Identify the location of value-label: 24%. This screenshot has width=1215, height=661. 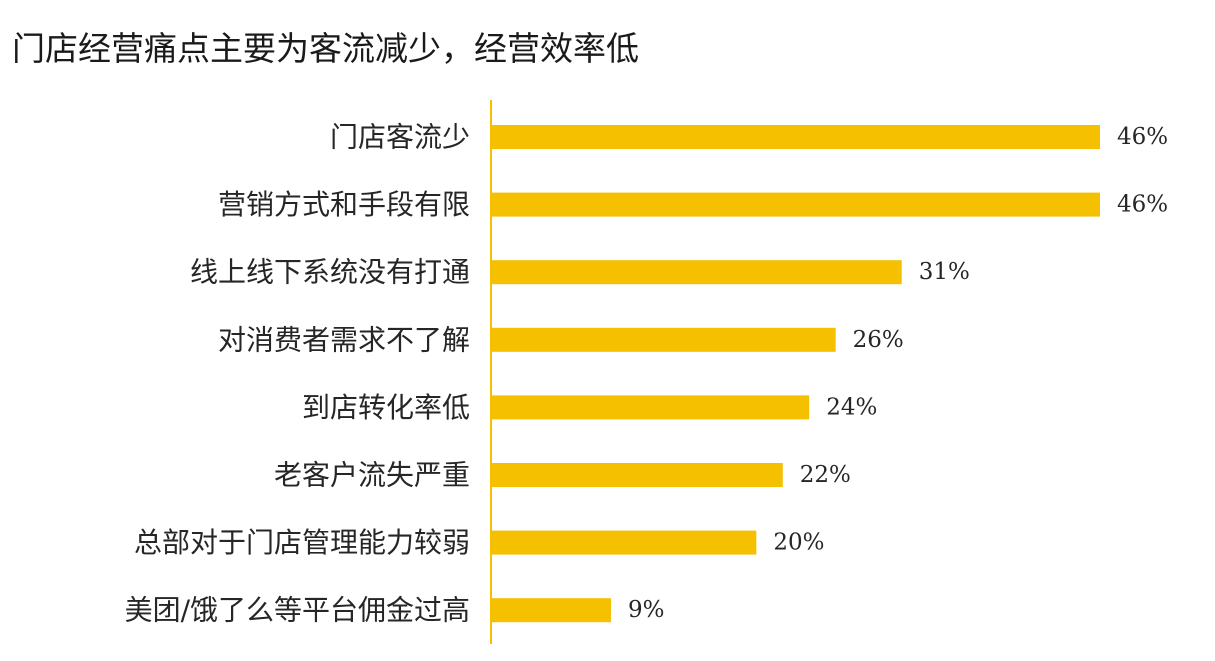
(851, 407).